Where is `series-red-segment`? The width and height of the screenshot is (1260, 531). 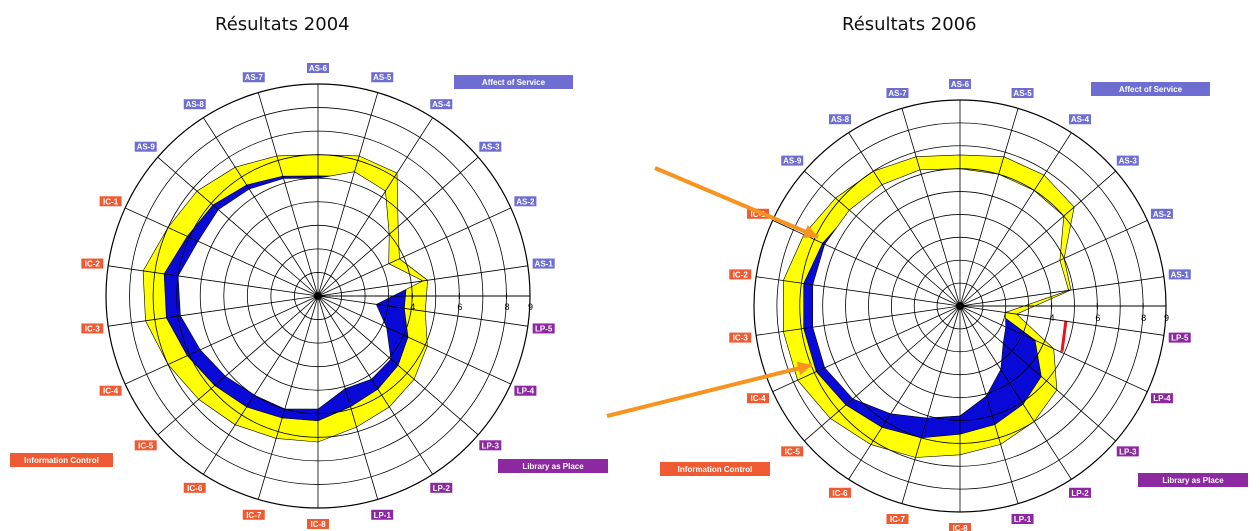 series-red-segment is located at coordinates (1064, 336).